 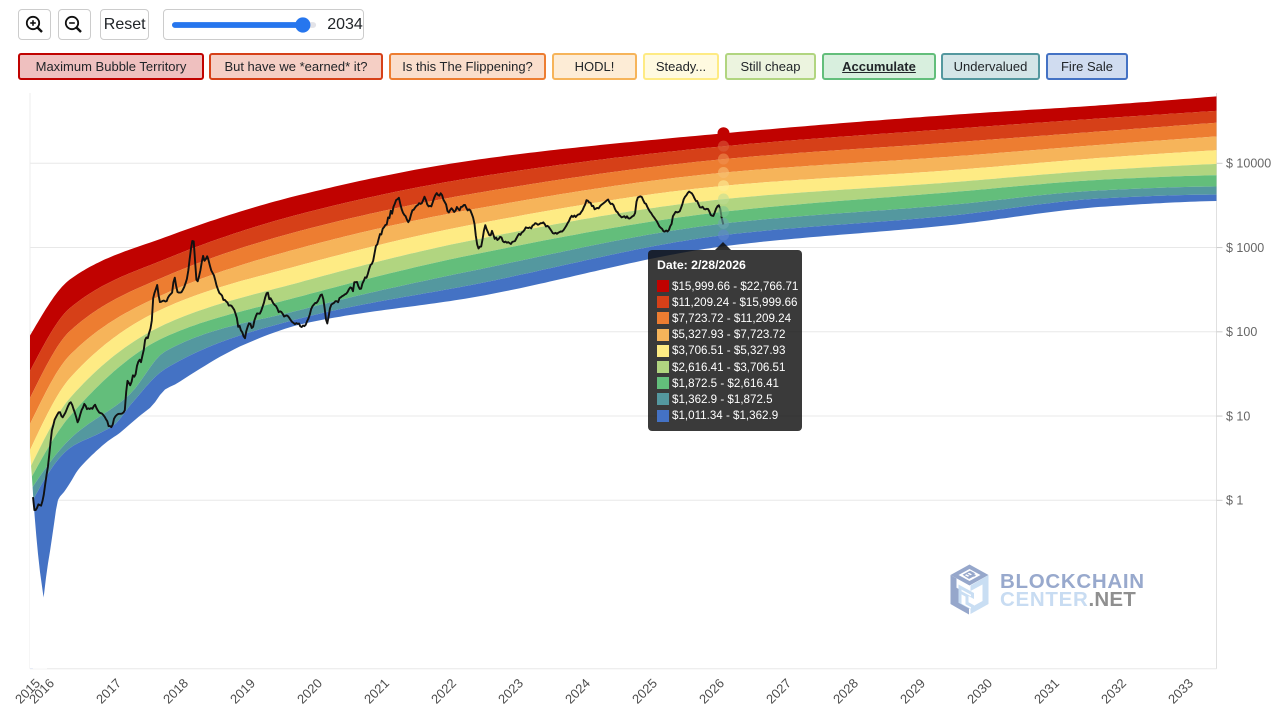 I want to click on svg-text: 2033, so click(x=1180, y=691).